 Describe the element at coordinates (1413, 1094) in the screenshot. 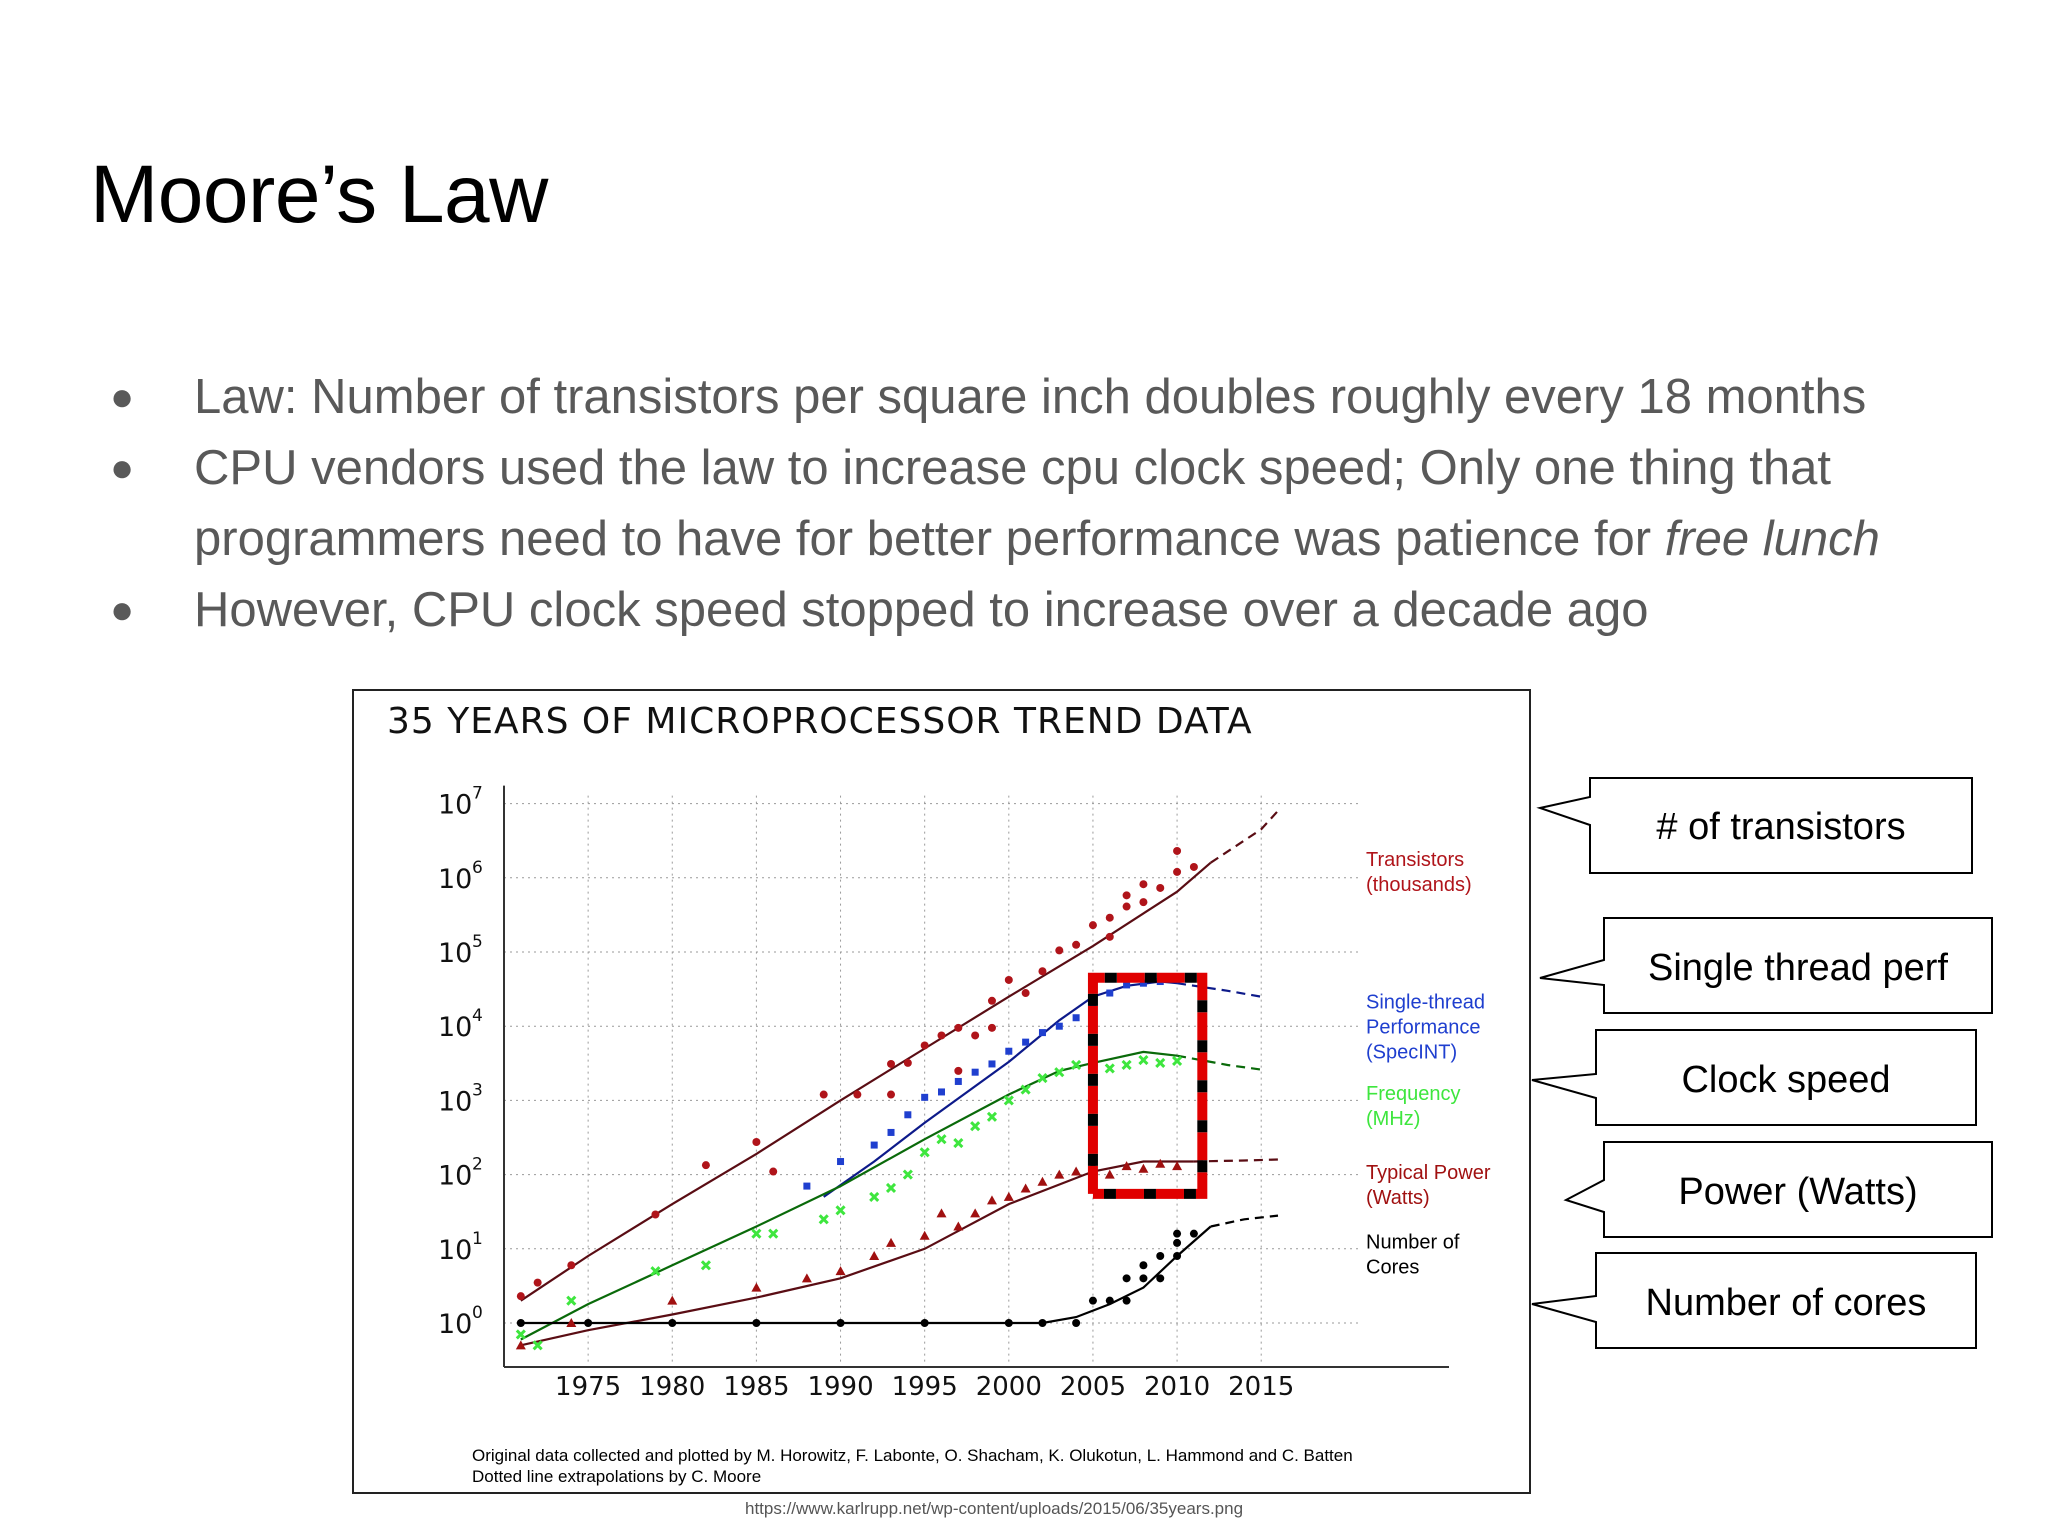

I see `series-label-frequency: Frequency` at that location.